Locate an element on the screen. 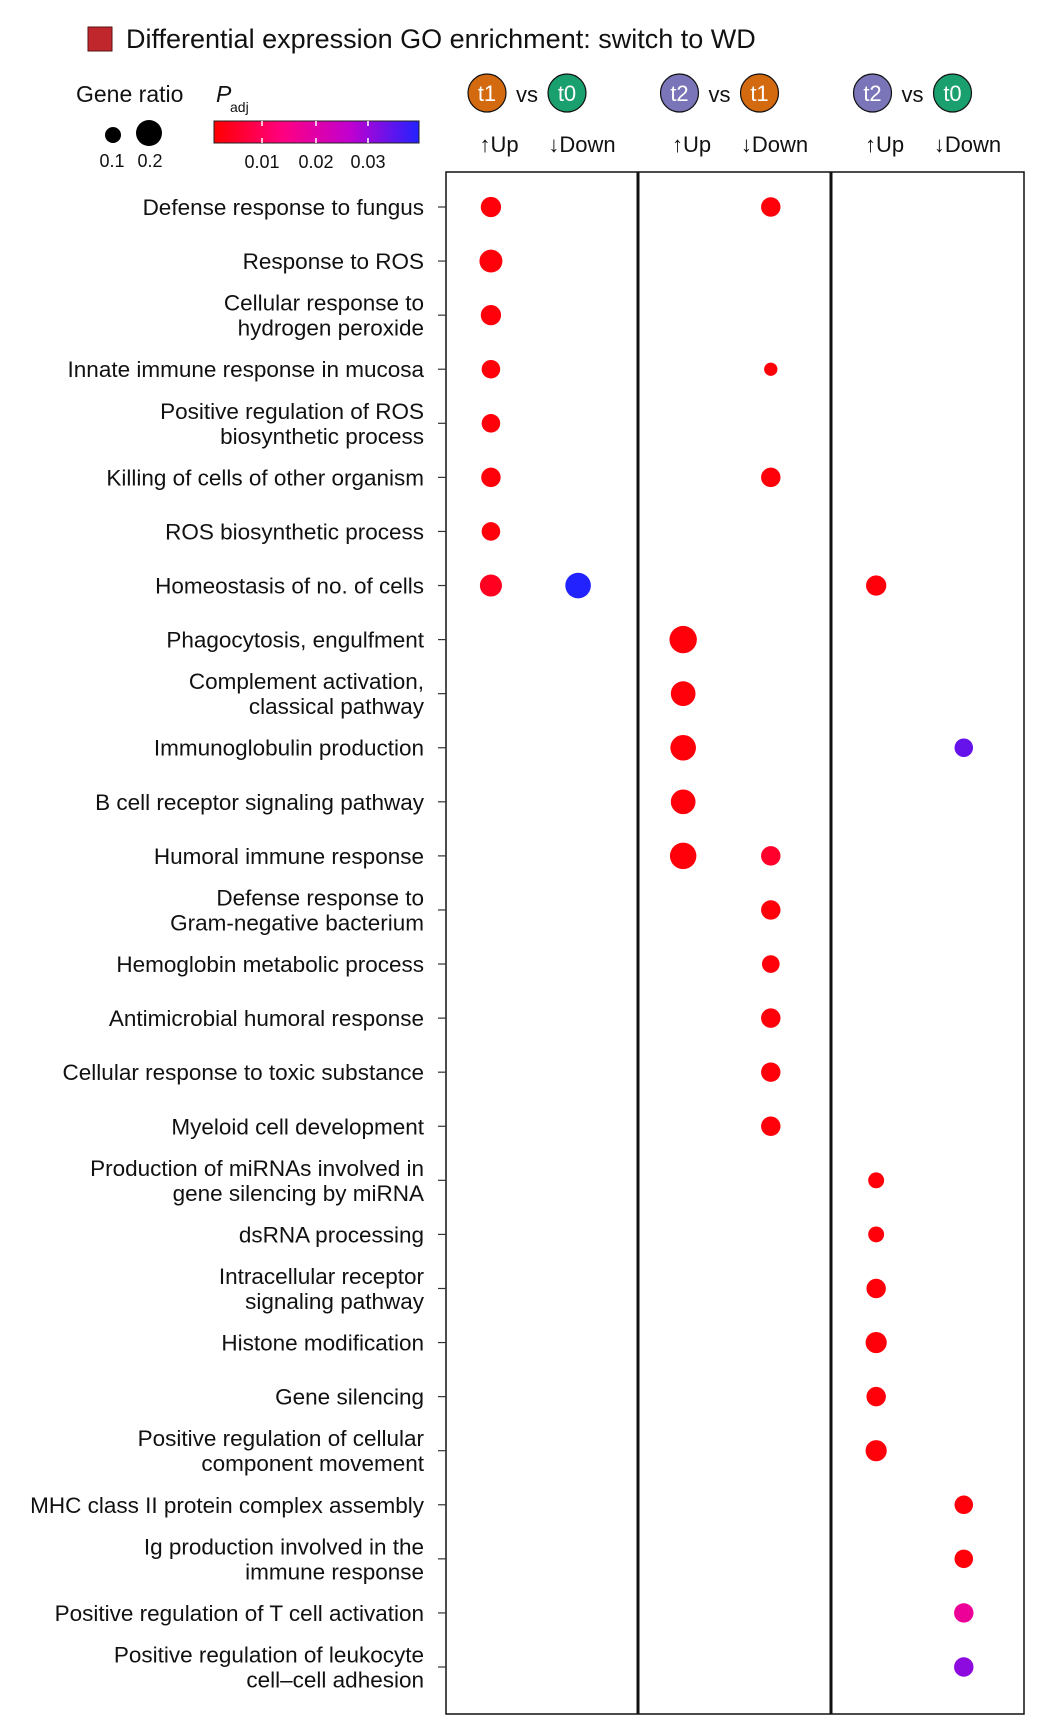  color-legend-title: P is located at coordinates (224, 94).